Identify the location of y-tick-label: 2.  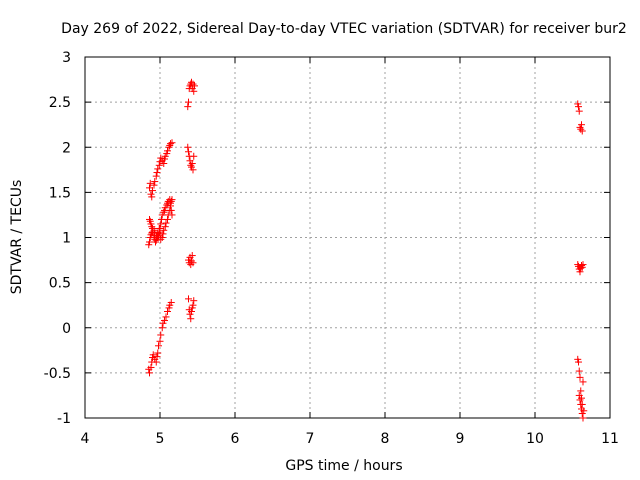
(66, 148).